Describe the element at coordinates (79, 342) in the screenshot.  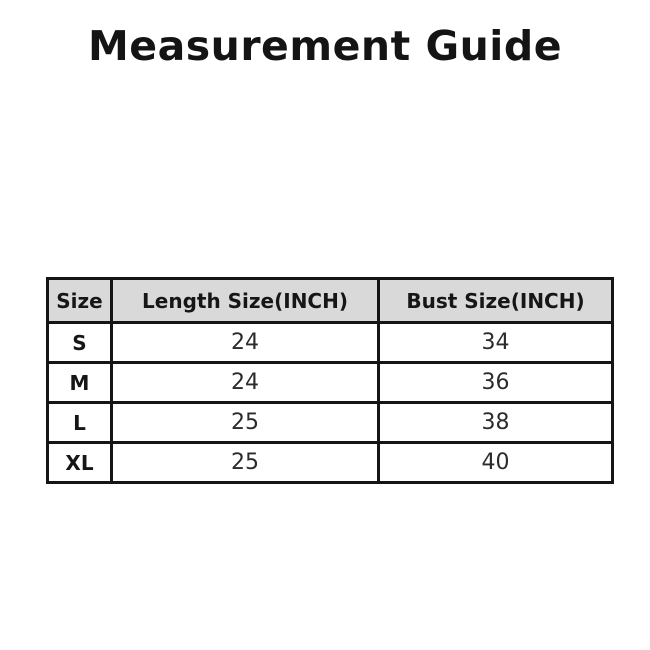
I see `size-cell: S` at that location.